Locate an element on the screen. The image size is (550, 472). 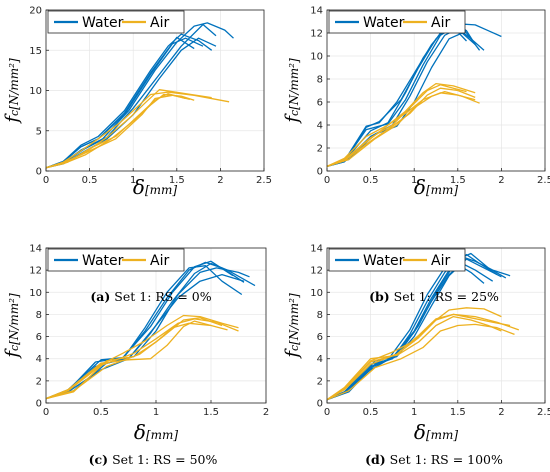
y-tick-label: 5 is located at coordinates (39, 131).